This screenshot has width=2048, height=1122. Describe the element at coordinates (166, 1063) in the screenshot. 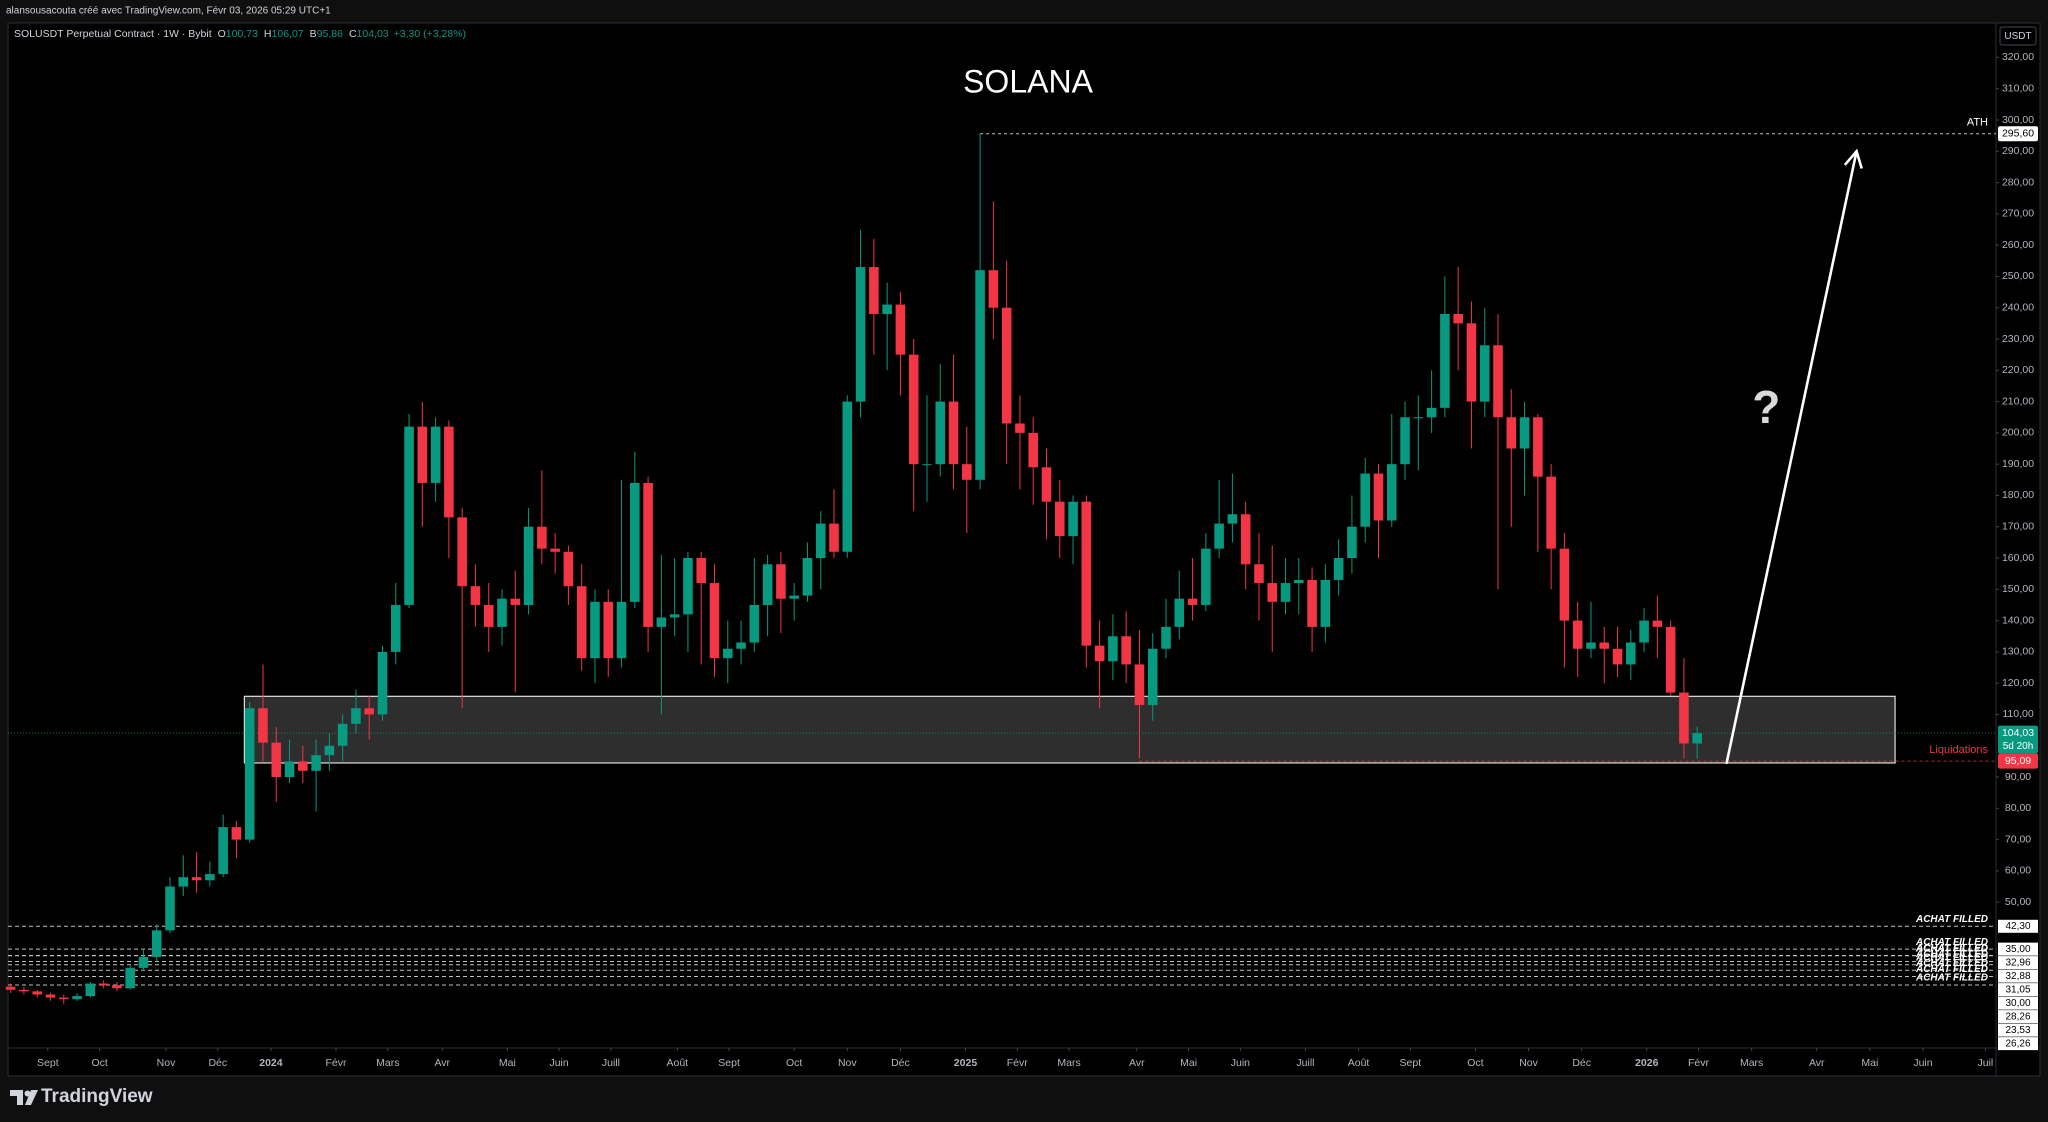

I see `x-tick-label: Nov` at that location.